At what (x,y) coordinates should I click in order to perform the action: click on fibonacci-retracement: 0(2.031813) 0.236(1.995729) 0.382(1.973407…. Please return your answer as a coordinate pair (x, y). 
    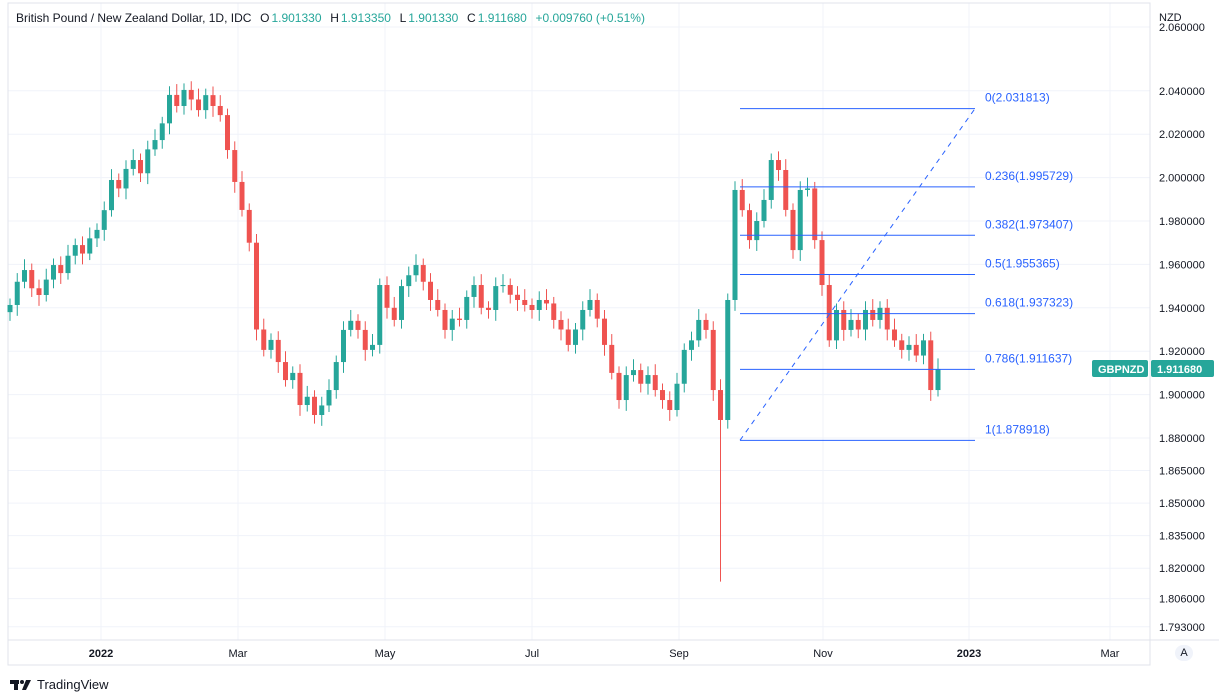
    Looking at the image, I should click on (906, 266).